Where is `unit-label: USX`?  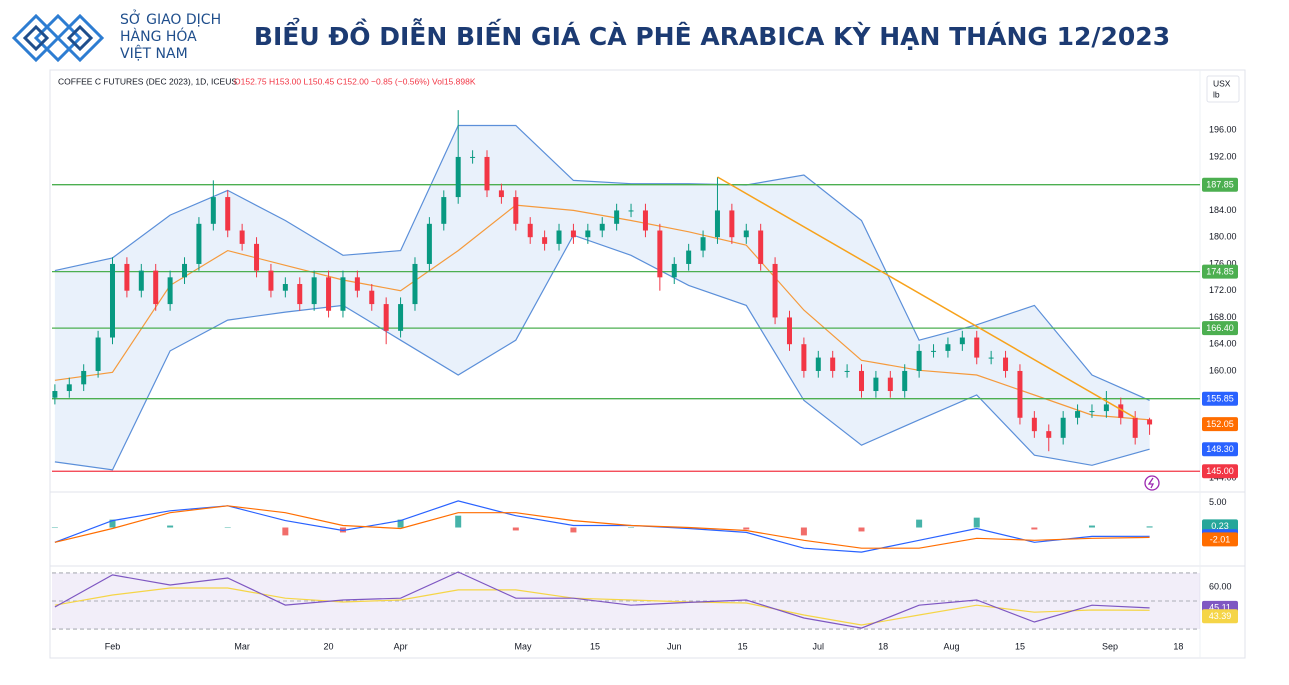
unit-label: USX is located at coordinates (1222, 83).